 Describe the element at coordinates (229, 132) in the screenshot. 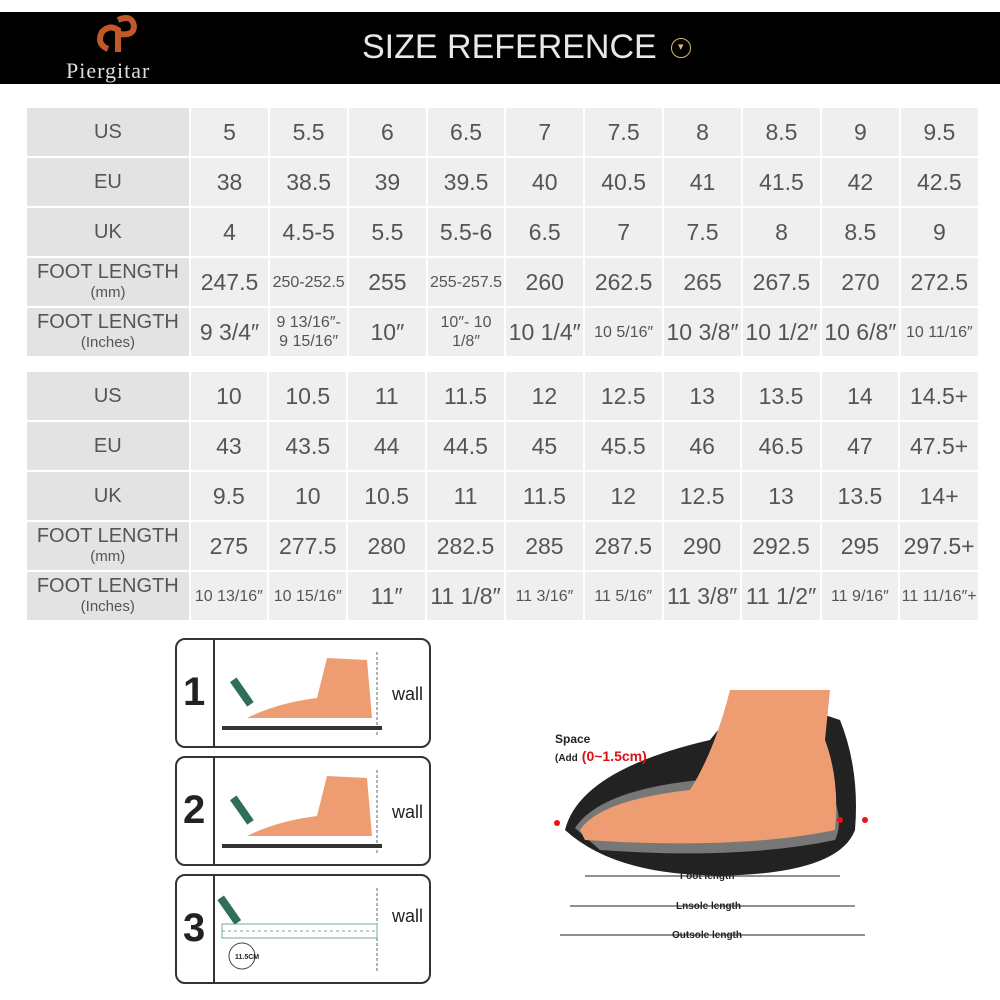

I see `size-cell: 5` at that location.